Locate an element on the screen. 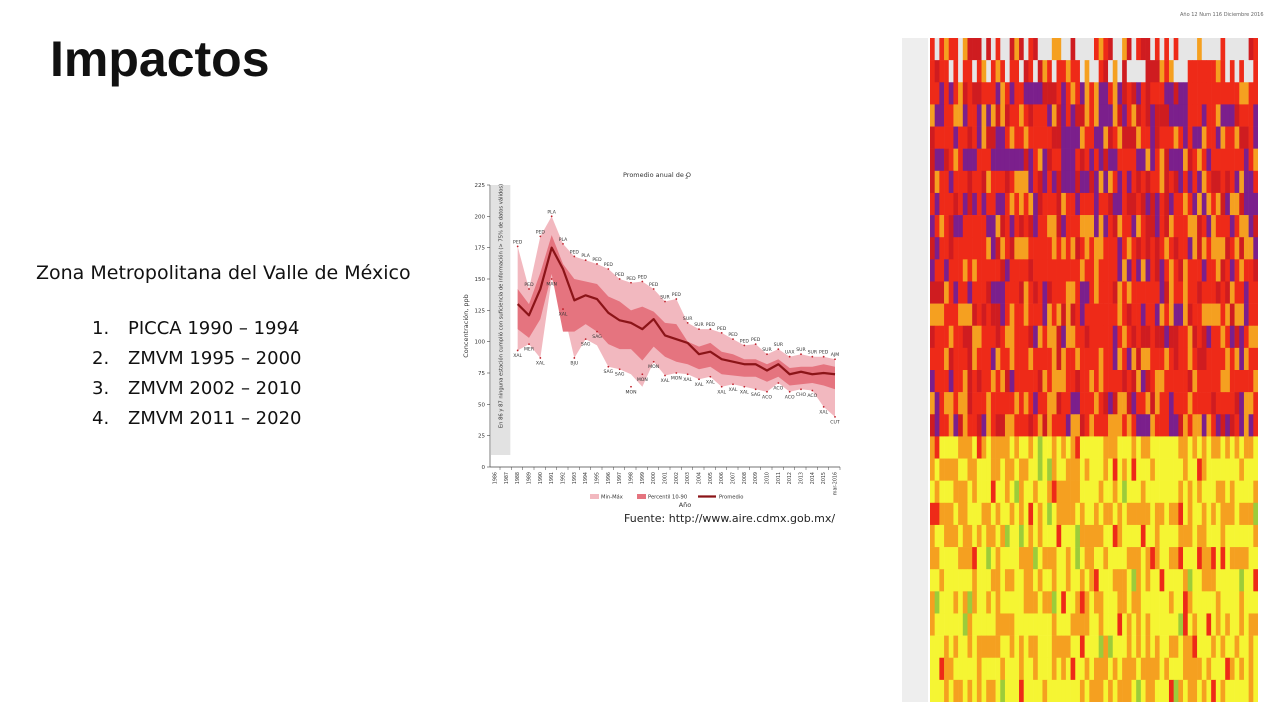 The image size is (1280, 720). station-label: BJU is located at coordinates (574, 363).